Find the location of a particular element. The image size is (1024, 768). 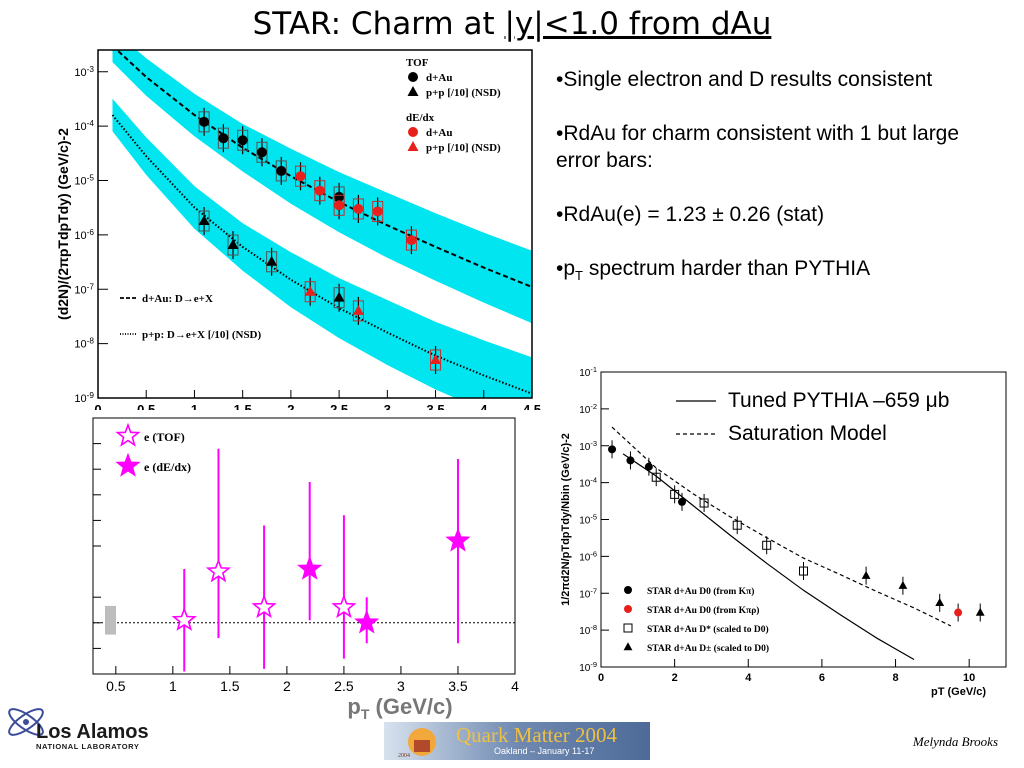

y-tick-label: 10⁻⁴ is located at coordinates (588, 483).